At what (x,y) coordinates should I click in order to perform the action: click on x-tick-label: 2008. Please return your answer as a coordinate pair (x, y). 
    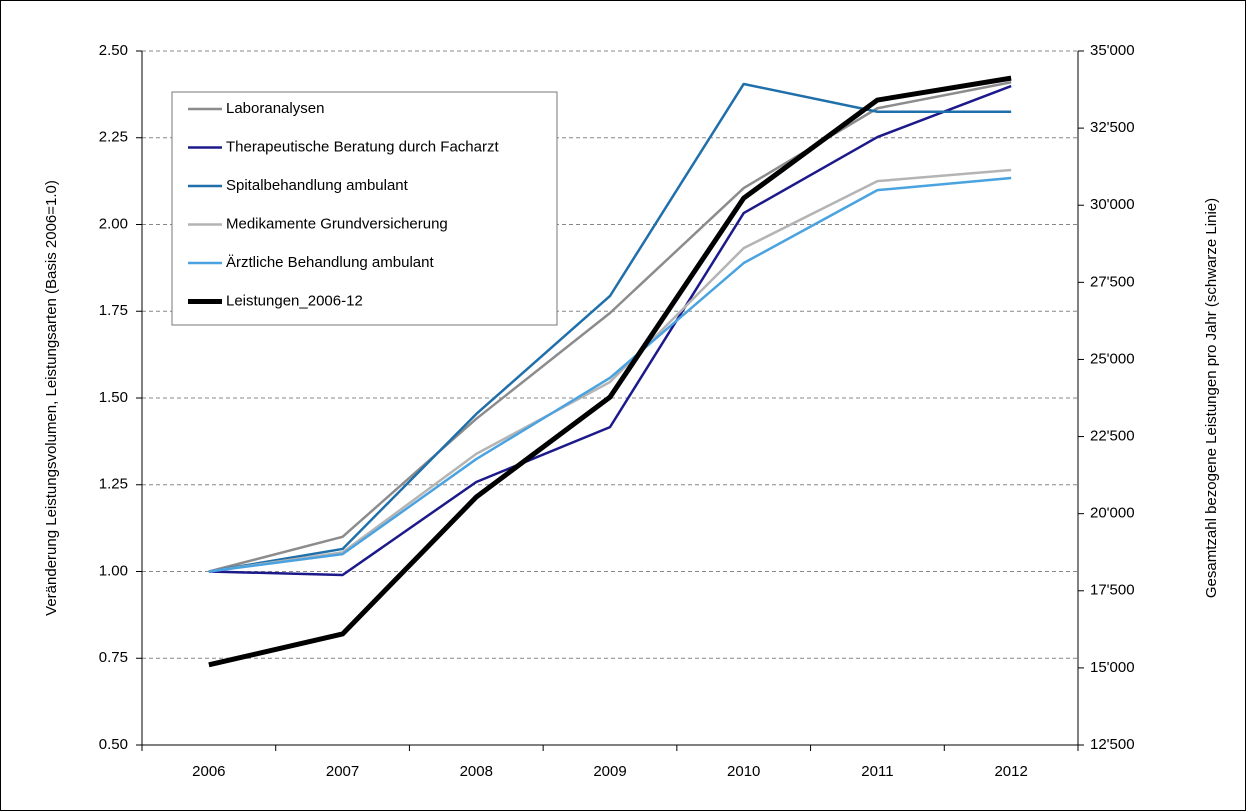
    Looking at the image, I should click on (476, 771).